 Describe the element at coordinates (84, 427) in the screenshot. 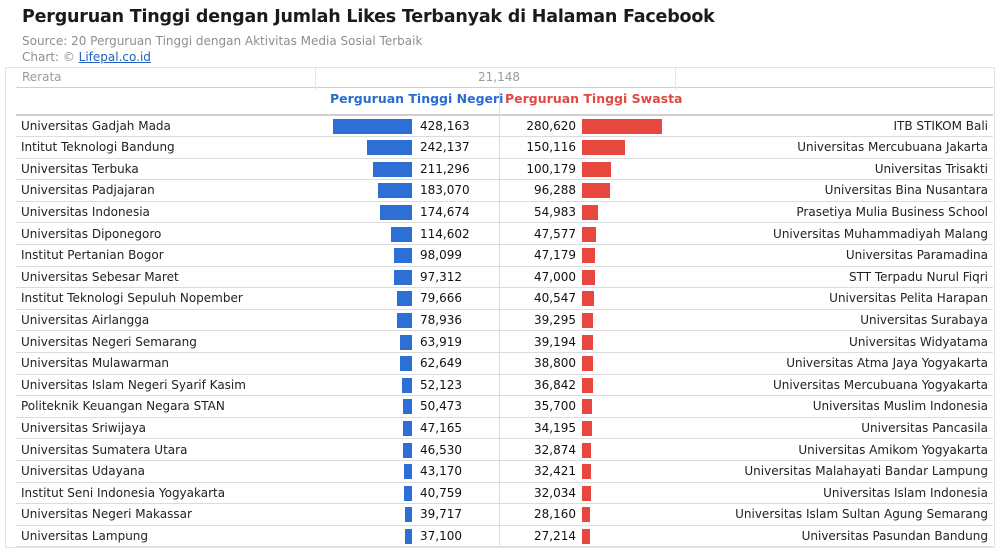

I see `negeri-university-name: Universitas Sriwijaya` at that location.